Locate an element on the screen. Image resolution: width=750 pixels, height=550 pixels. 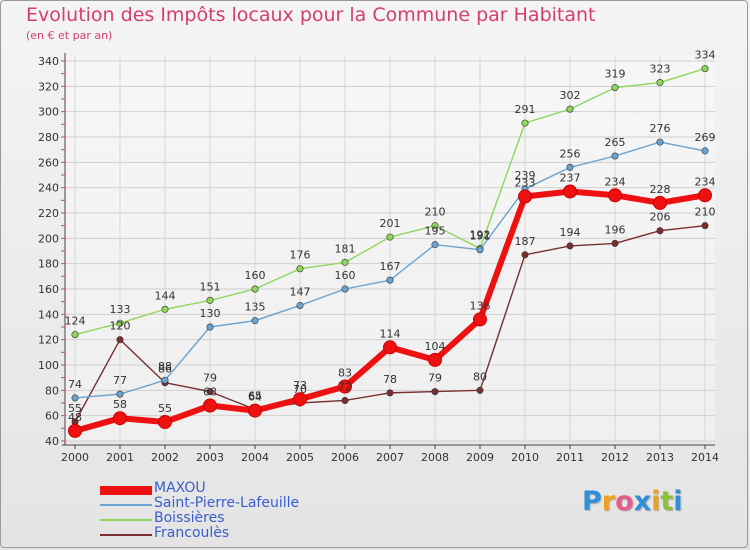
chart-subtitle: (en € et par an) is located at coordinates (69, 35).